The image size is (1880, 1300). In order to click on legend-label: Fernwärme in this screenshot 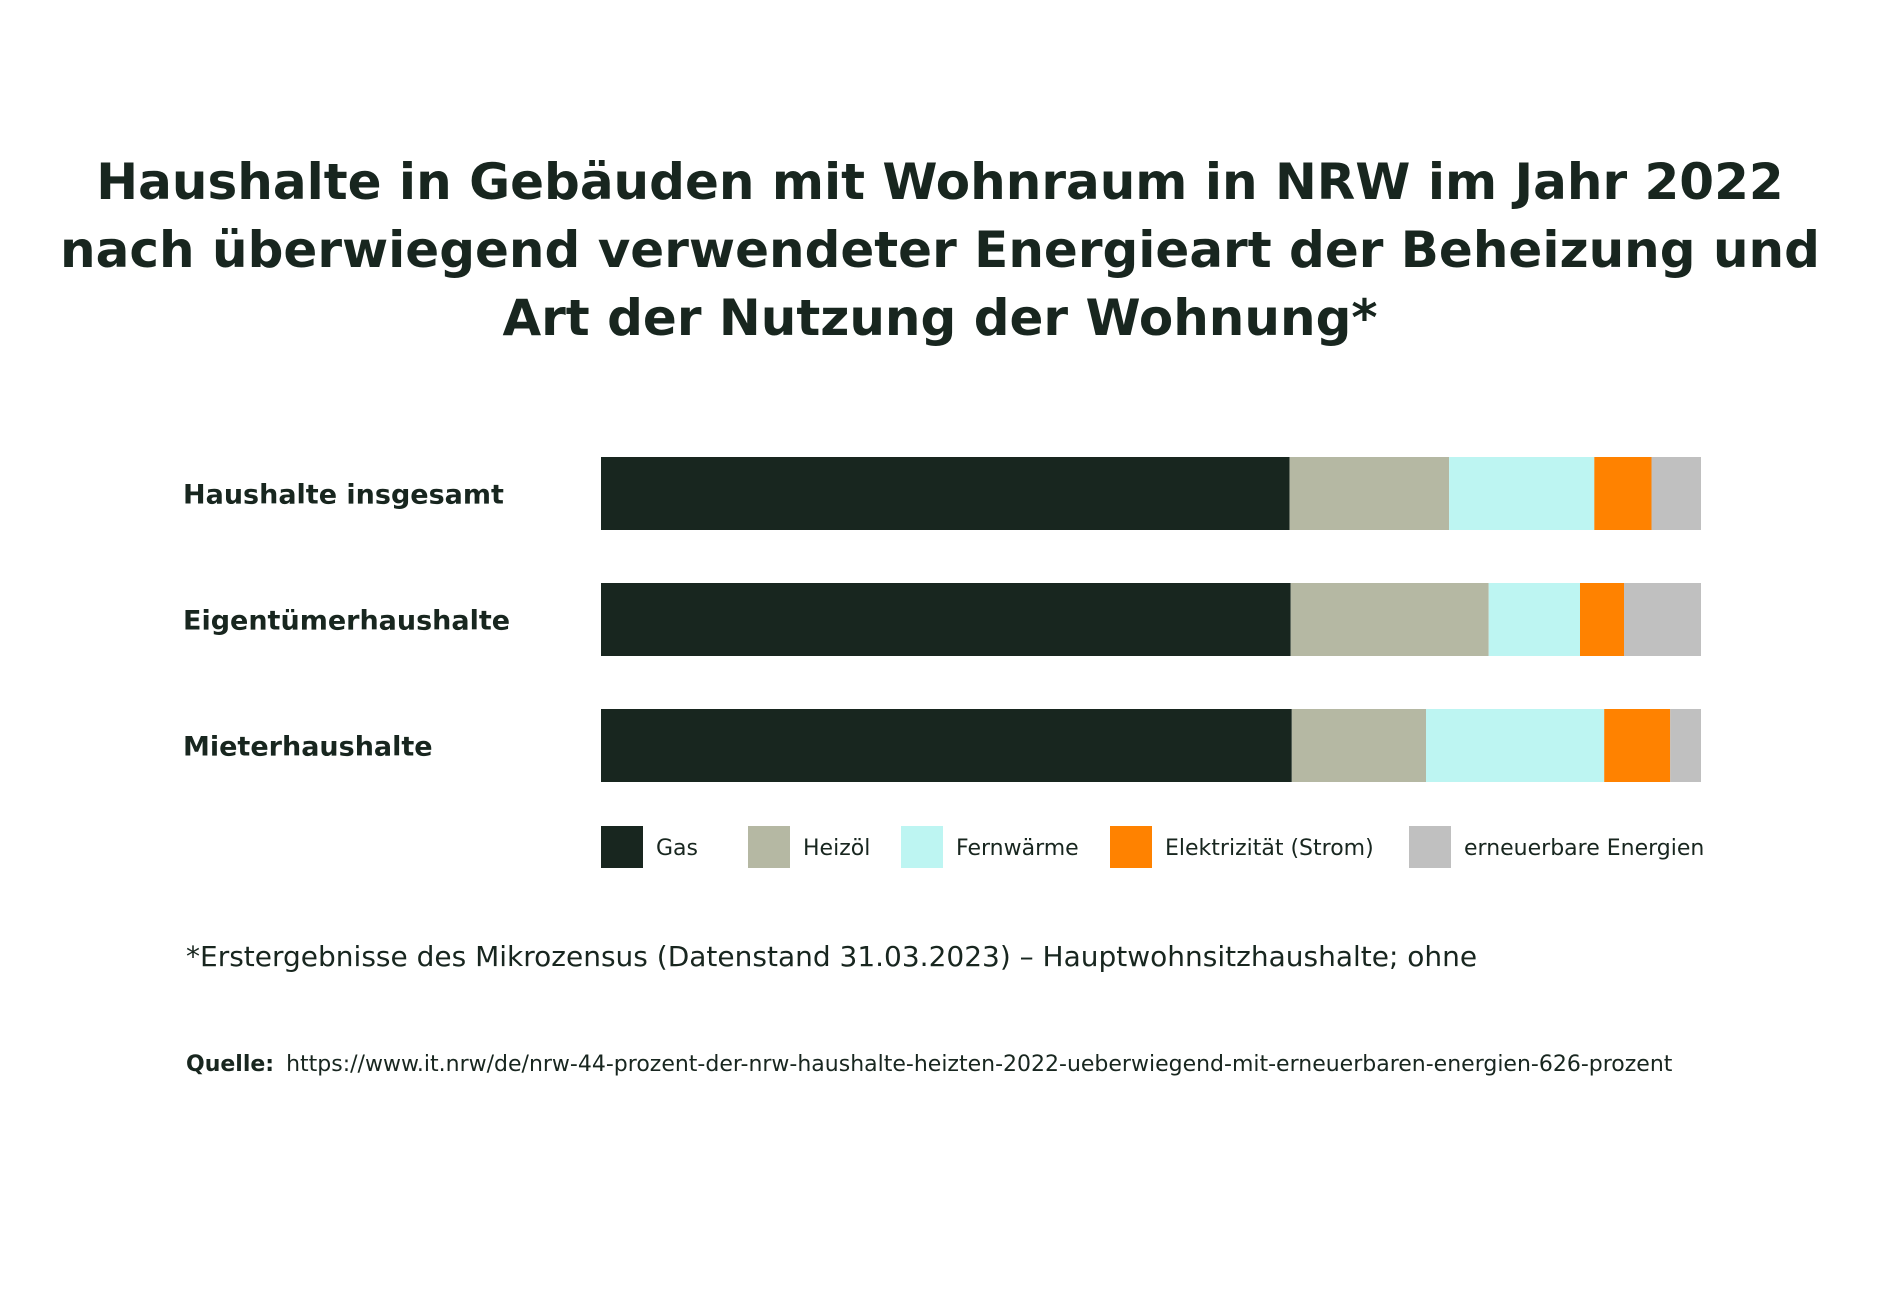, I will do `click(1017, 848)`.